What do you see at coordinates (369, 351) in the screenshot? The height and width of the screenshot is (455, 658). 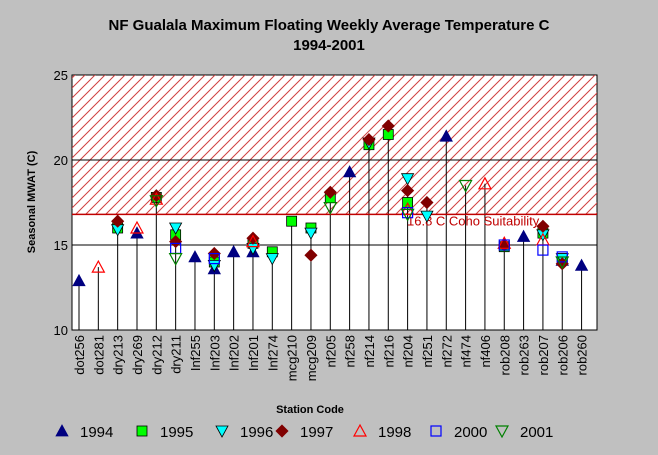 I see `x-tick-label: nf214` at bounding box center [369, 351].